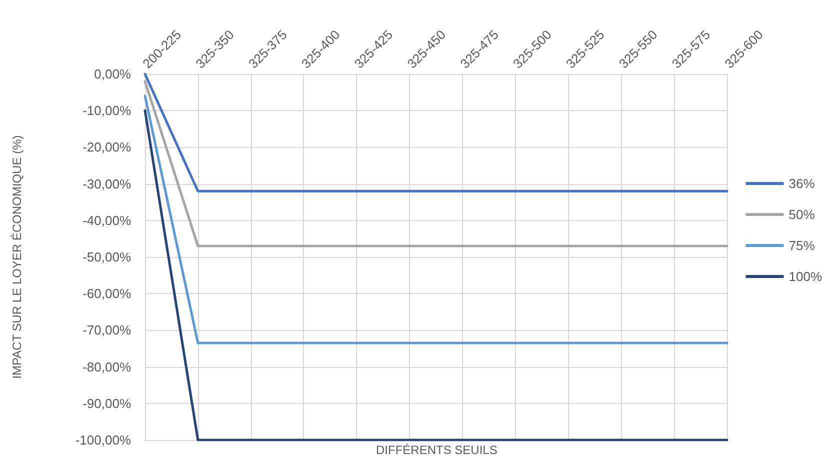 This screenshot has width=837, height=460. What do you see at coordinates (437, 450) in the screenshot?
I see `x-axis-title: DIFFÉRENTS SEUILS` at bounding box center [437, 450].